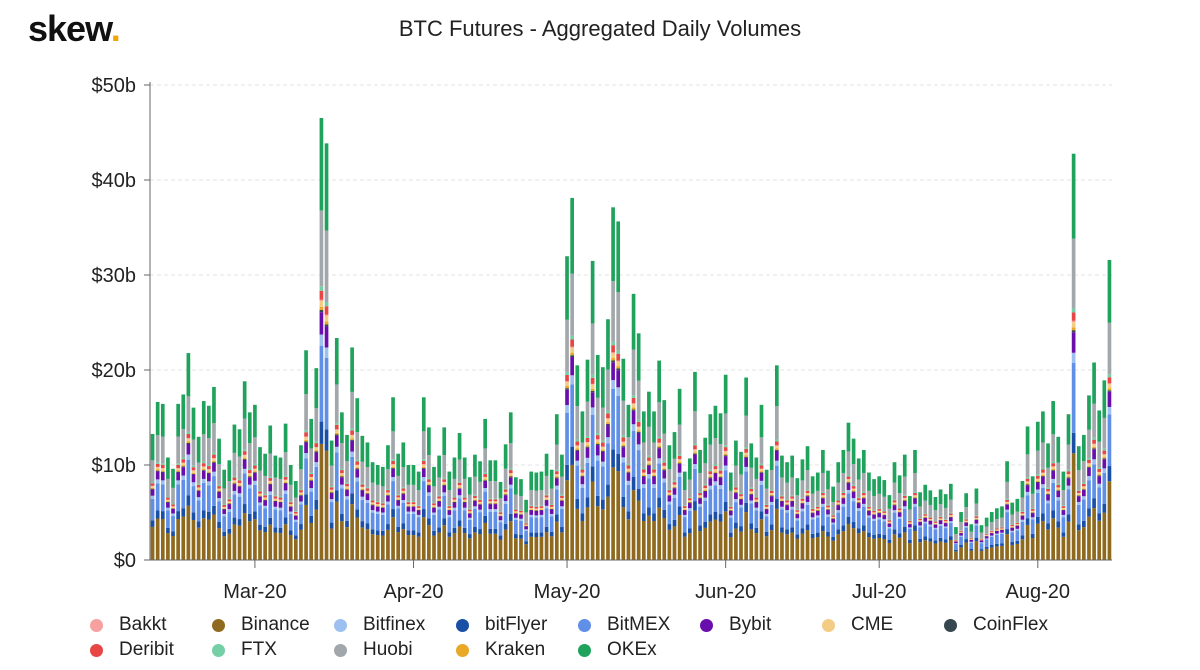  I want to click on legend-item-kraken: Kraken, so click(517, 650).